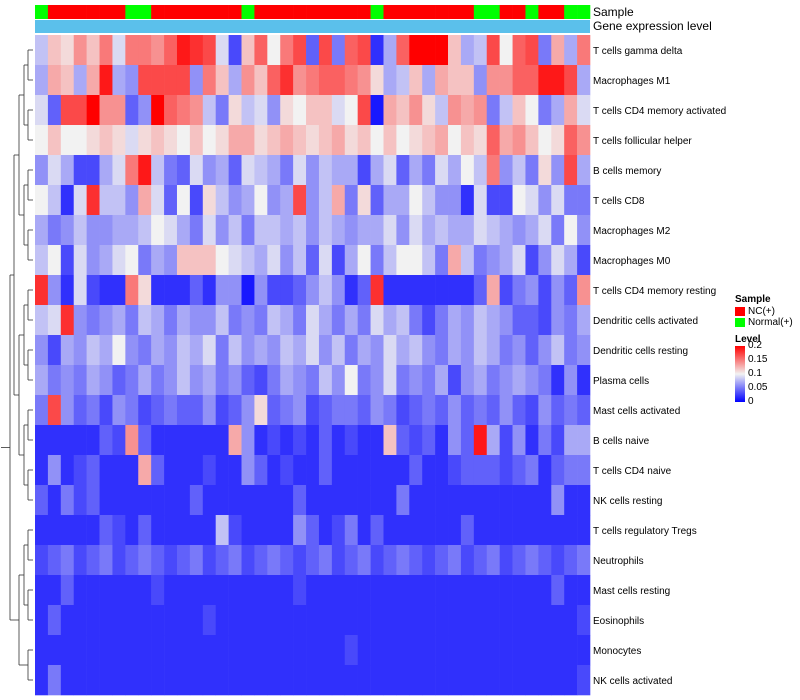 The height and width of the screenshot is (700, 800). Describe the element at coordinates (618, 561) in the screenshot. I see `row-label: Neutrophils` at that location.